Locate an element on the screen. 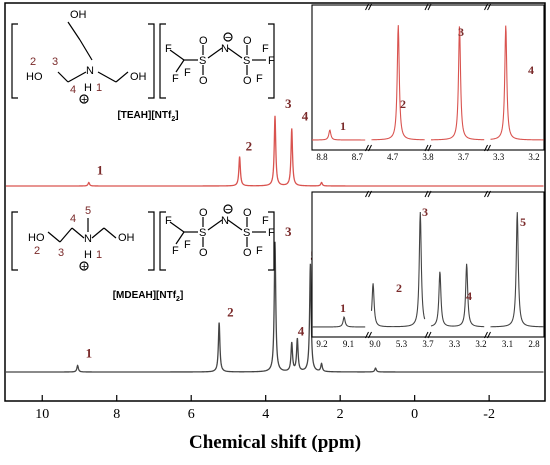 This screenshot has height=465, width=550. svg-text: N is located at coordinates (225, 221).